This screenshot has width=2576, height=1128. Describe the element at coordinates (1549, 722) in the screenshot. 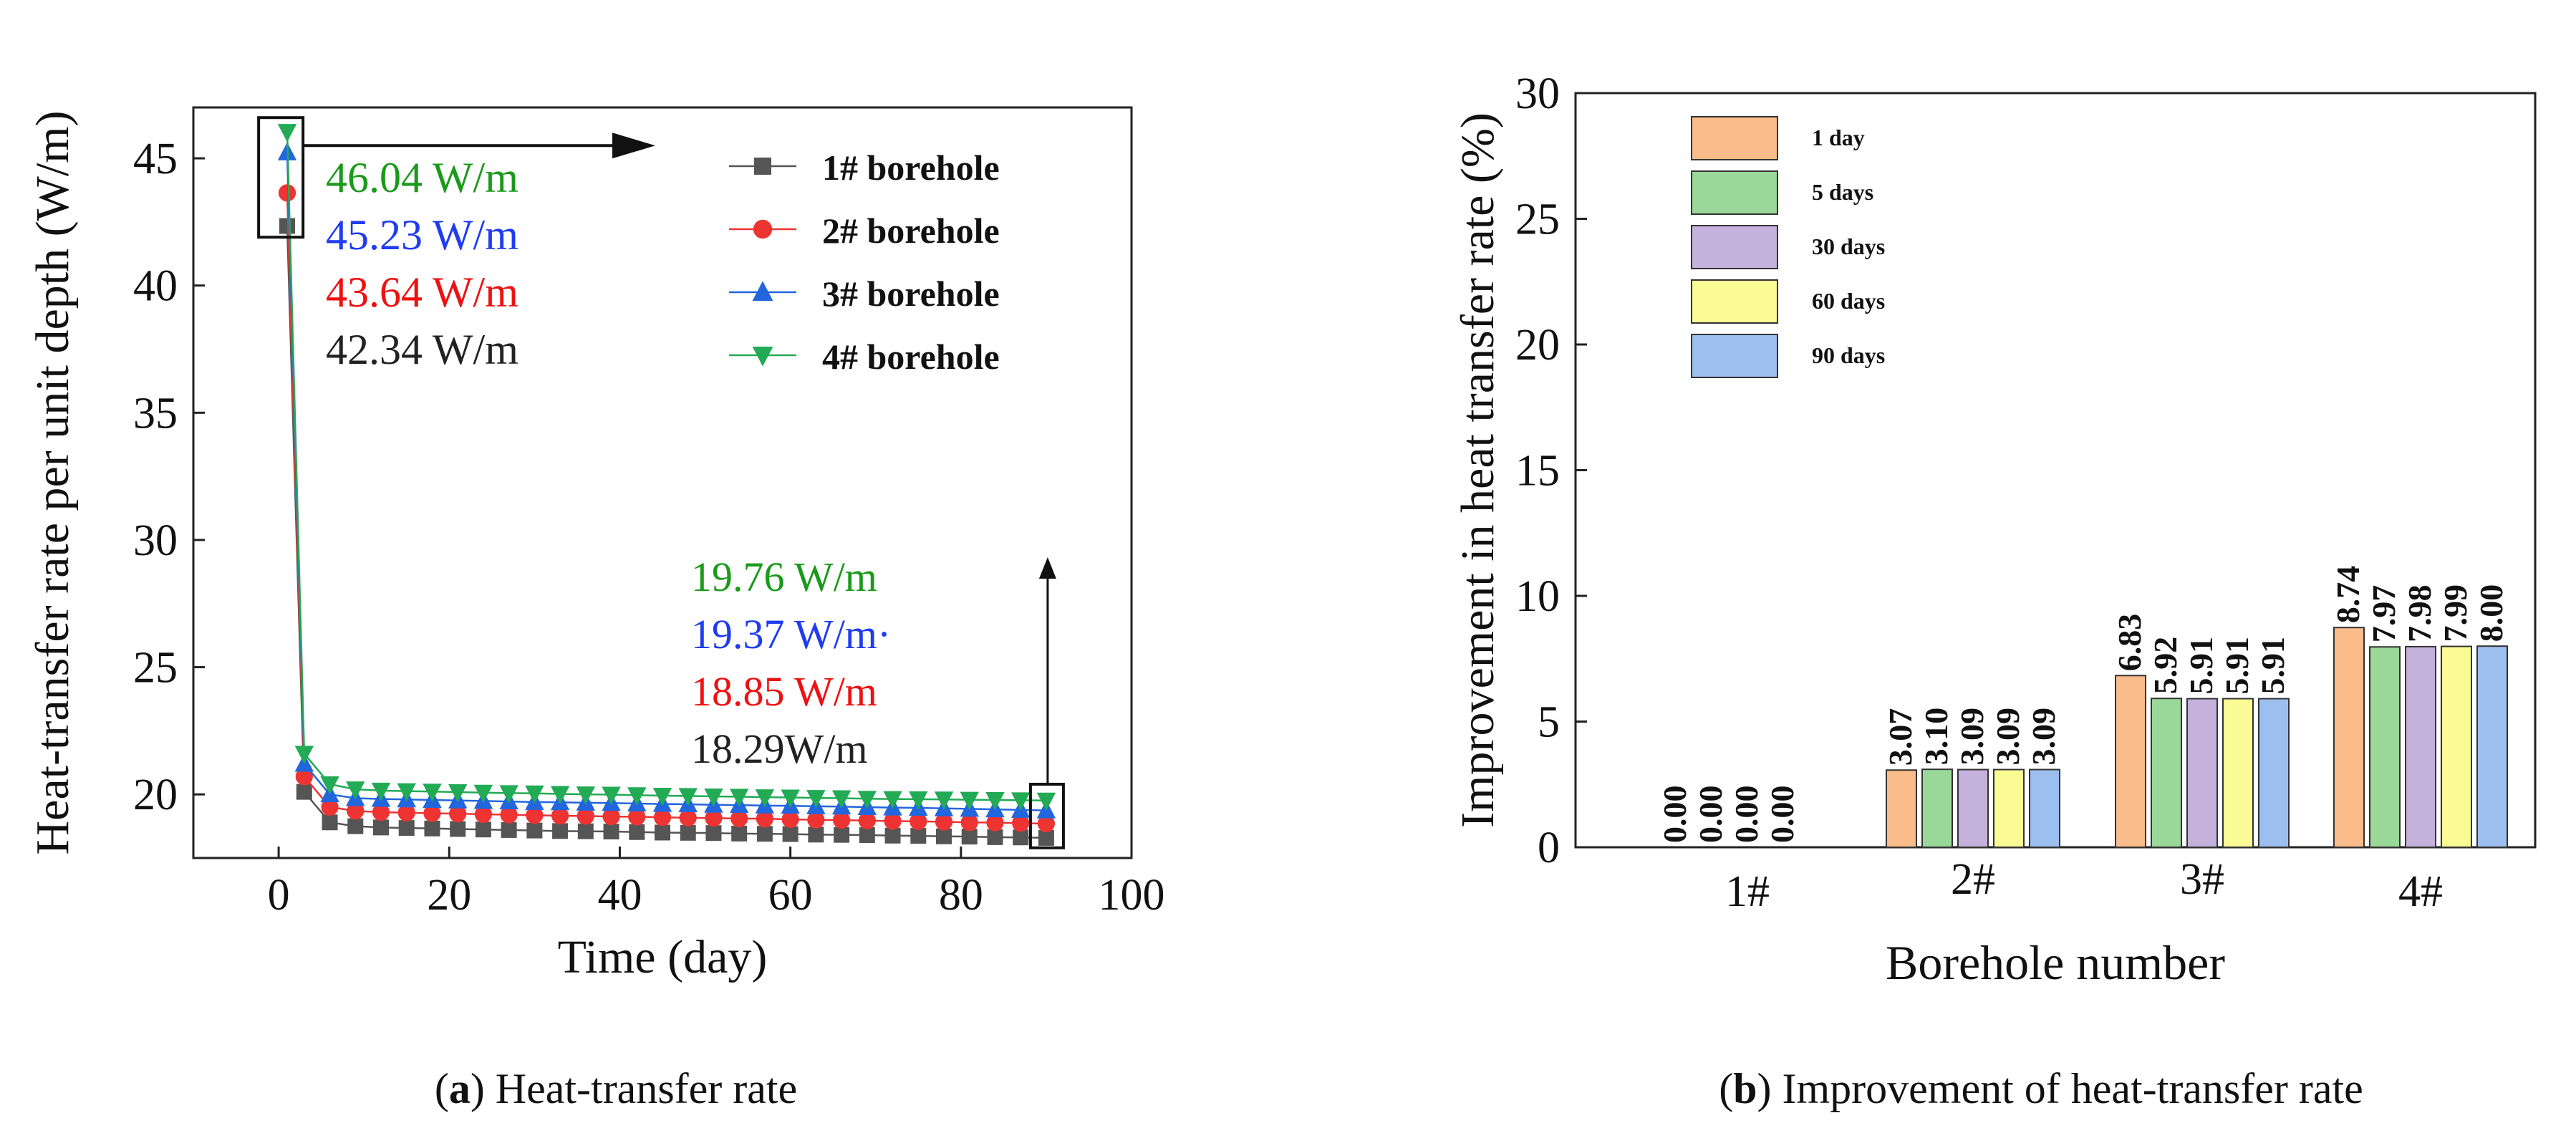

I see `y-tick-label: 5` at that location.